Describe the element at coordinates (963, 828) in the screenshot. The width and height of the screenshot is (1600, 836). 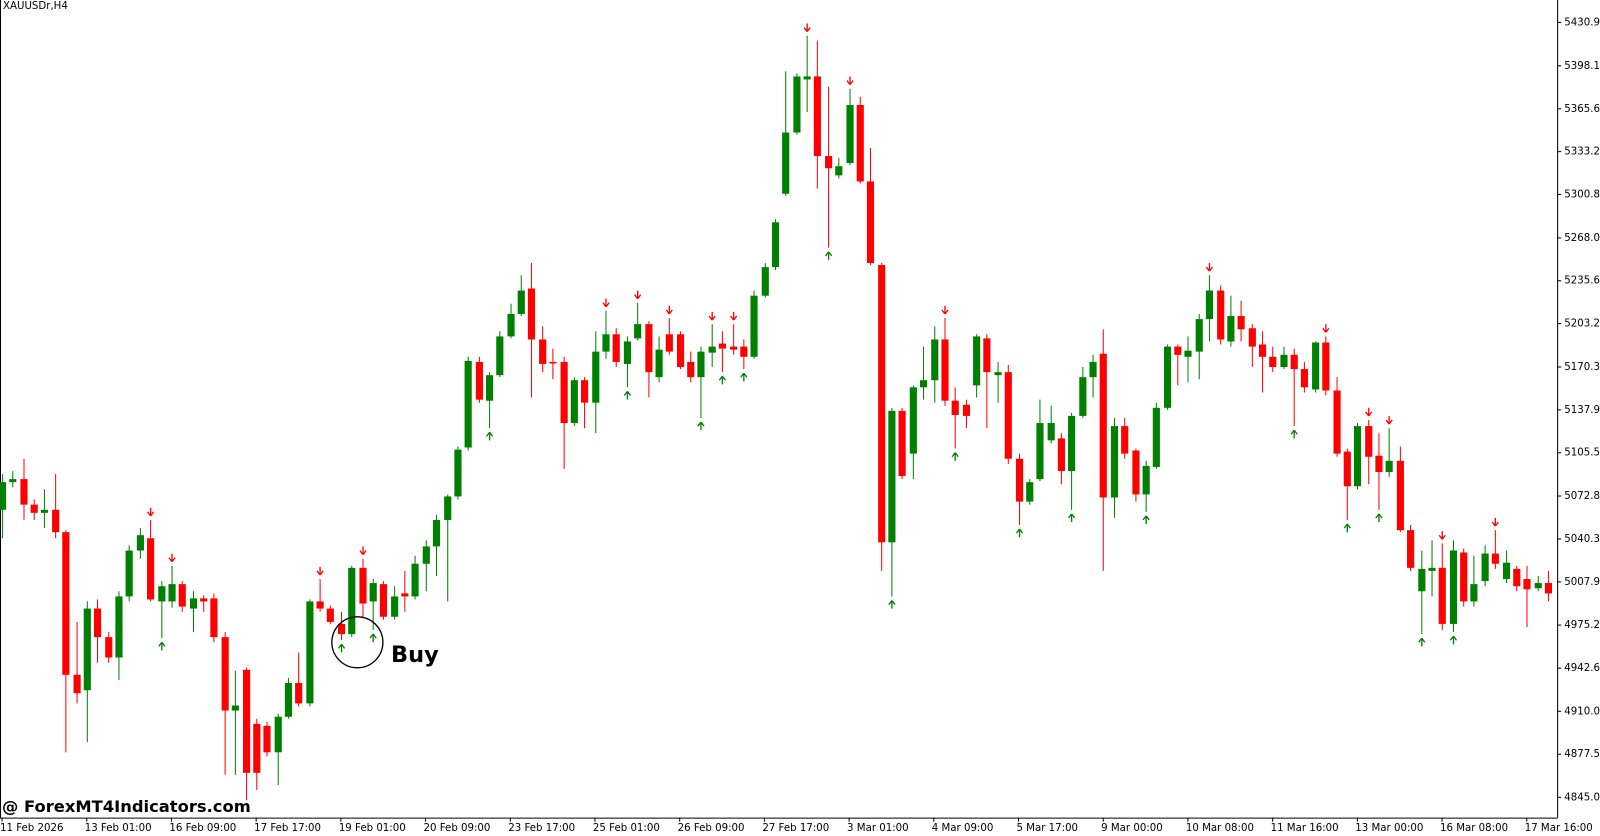
I see `x-tick-label: 4 Mar 09:00` at that location.